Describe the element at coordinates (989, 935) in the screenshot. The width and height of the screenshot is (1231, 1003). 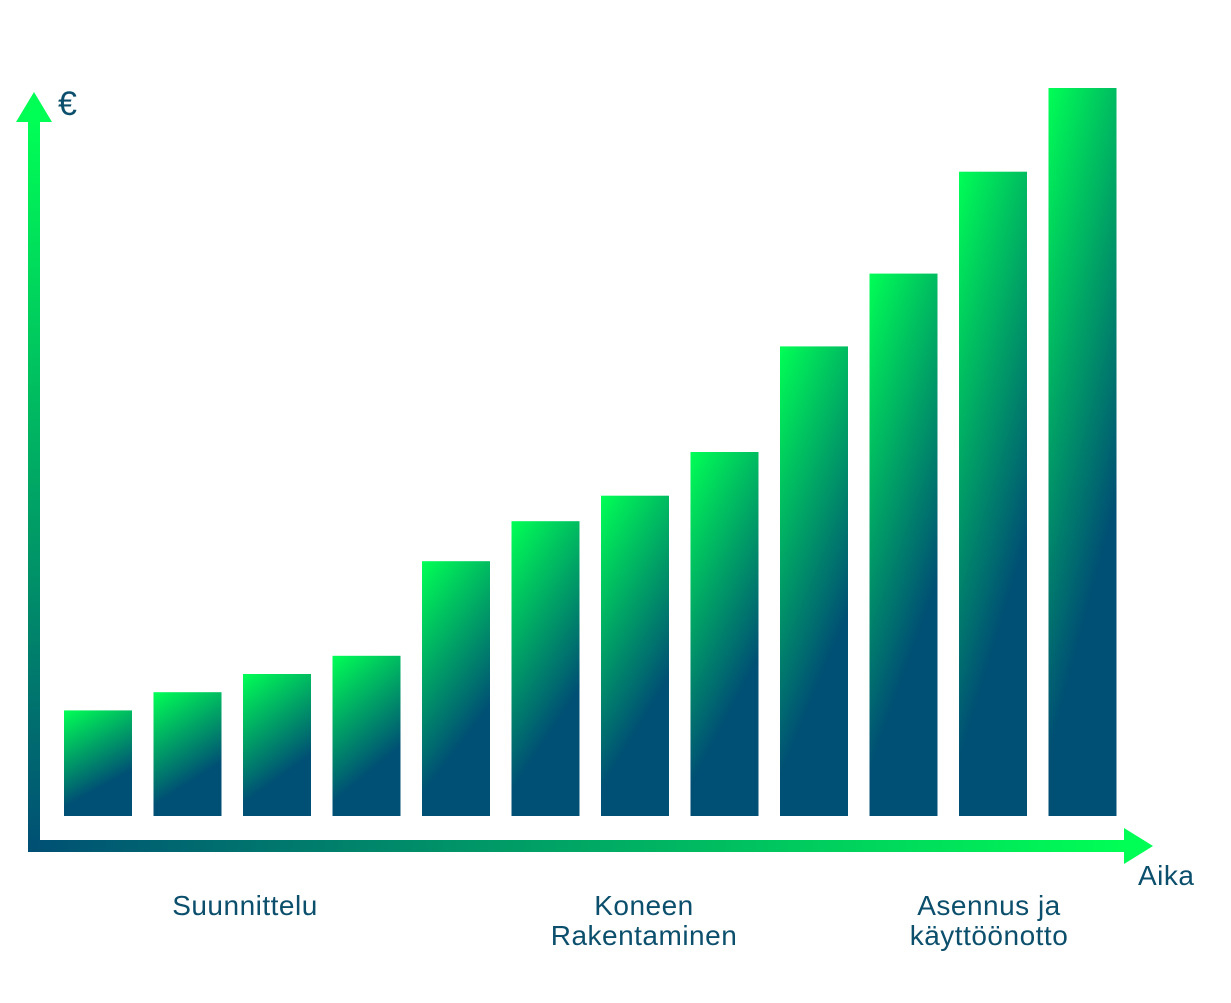
I see `phase-label-line: käyttöönotto` at that location.